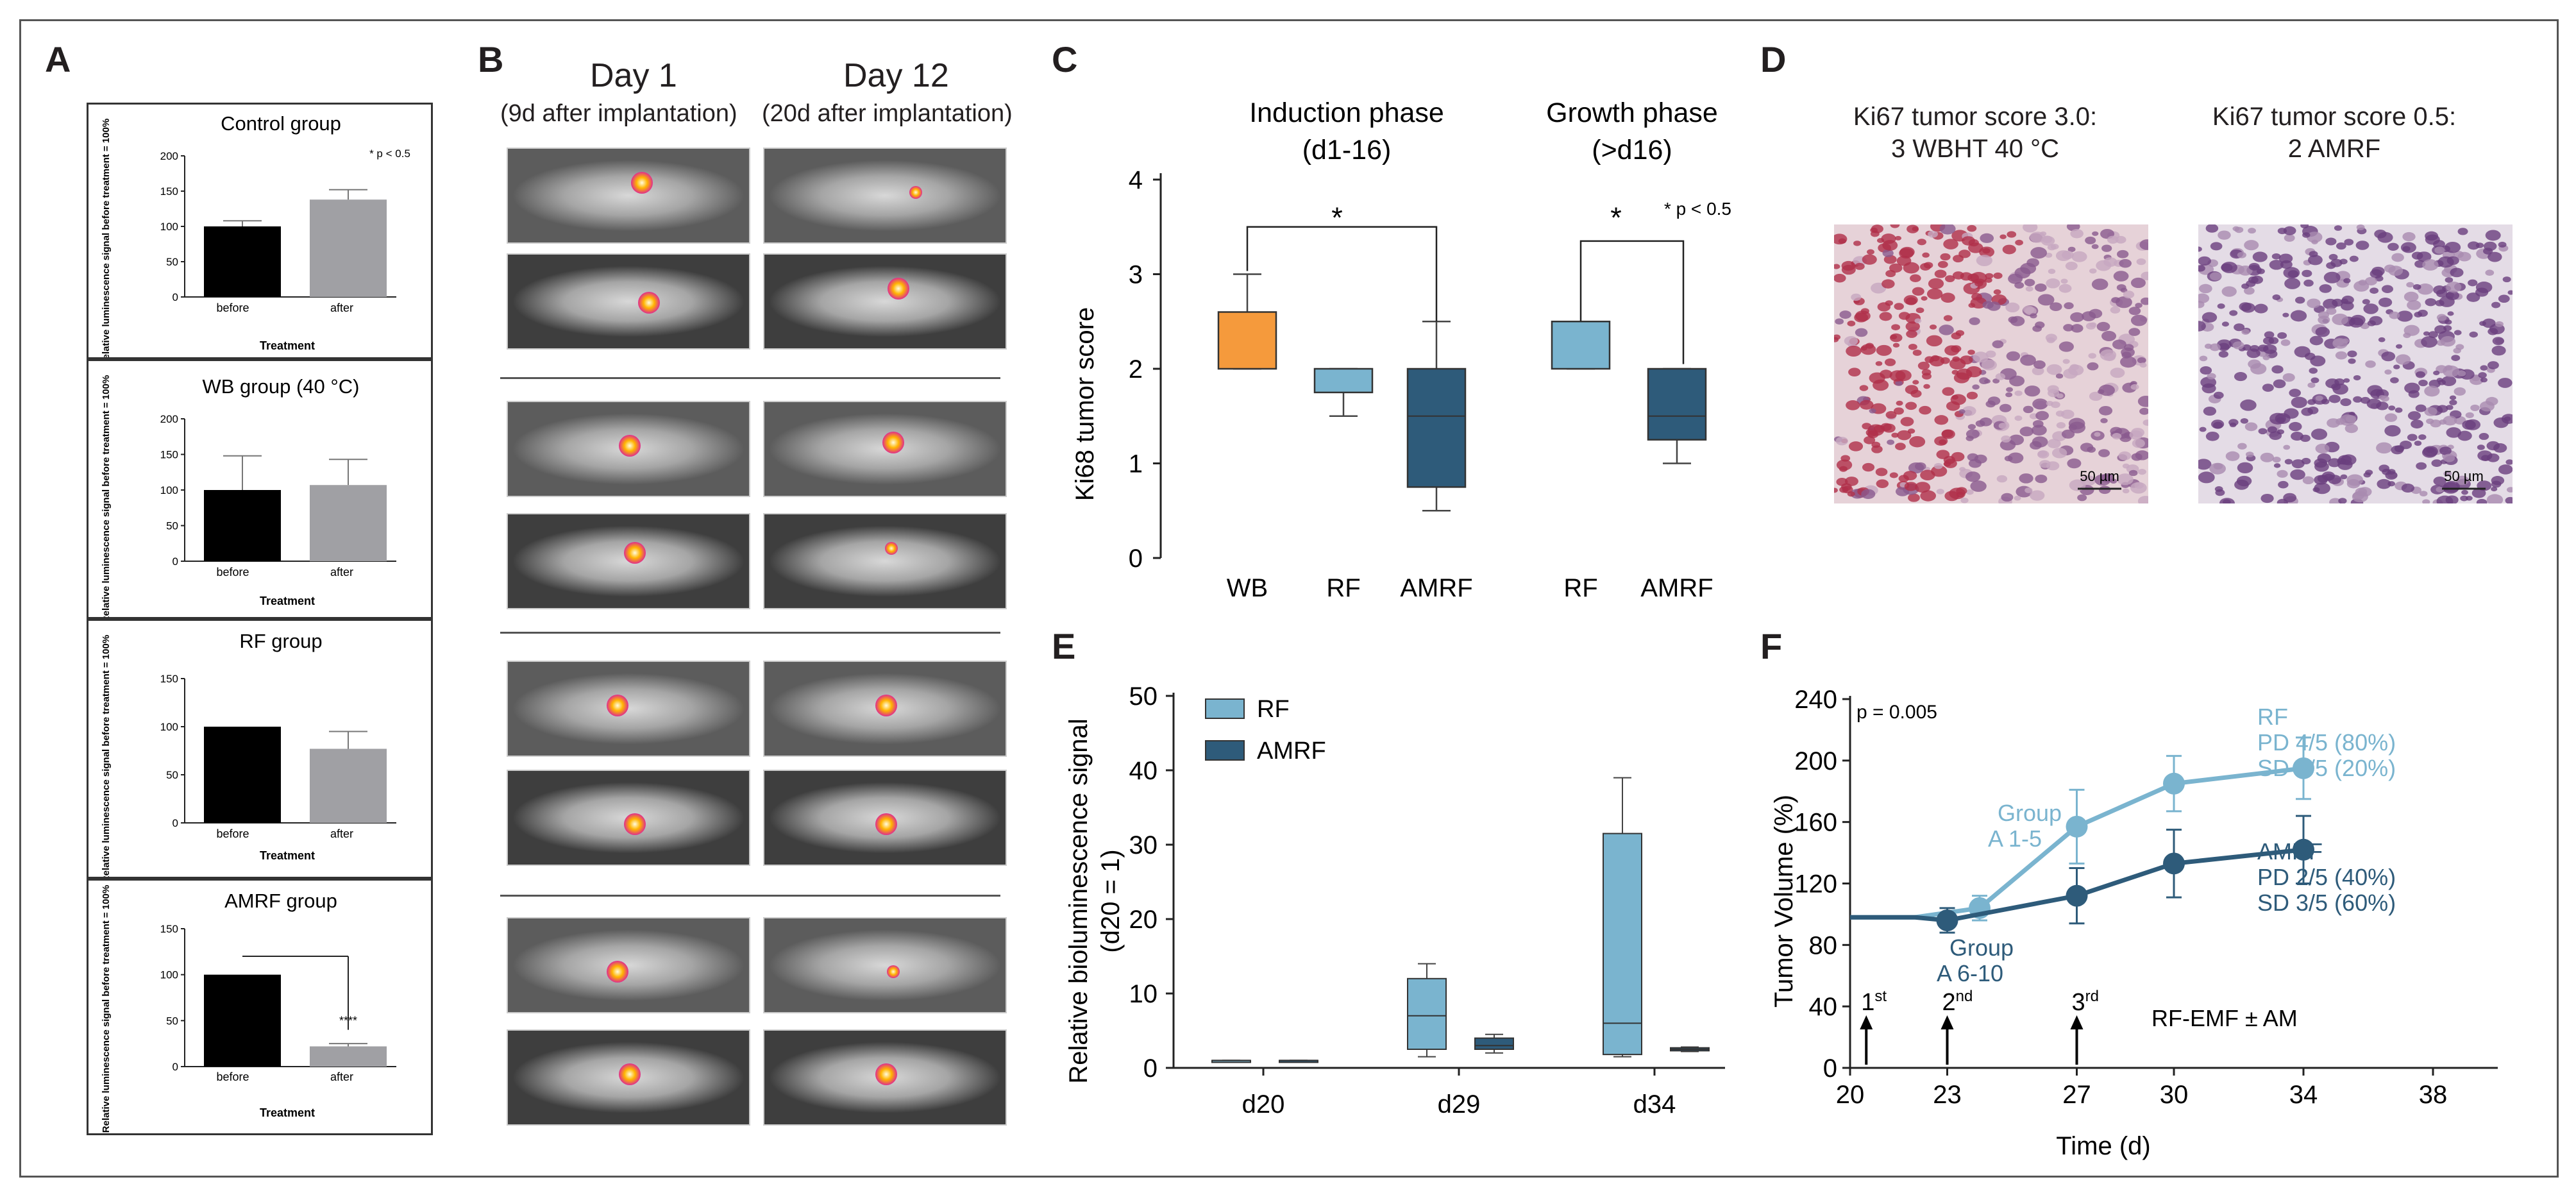 The image size is (2576, 1200). I want to click on legend-swatch-rf, so click(1225, 708).